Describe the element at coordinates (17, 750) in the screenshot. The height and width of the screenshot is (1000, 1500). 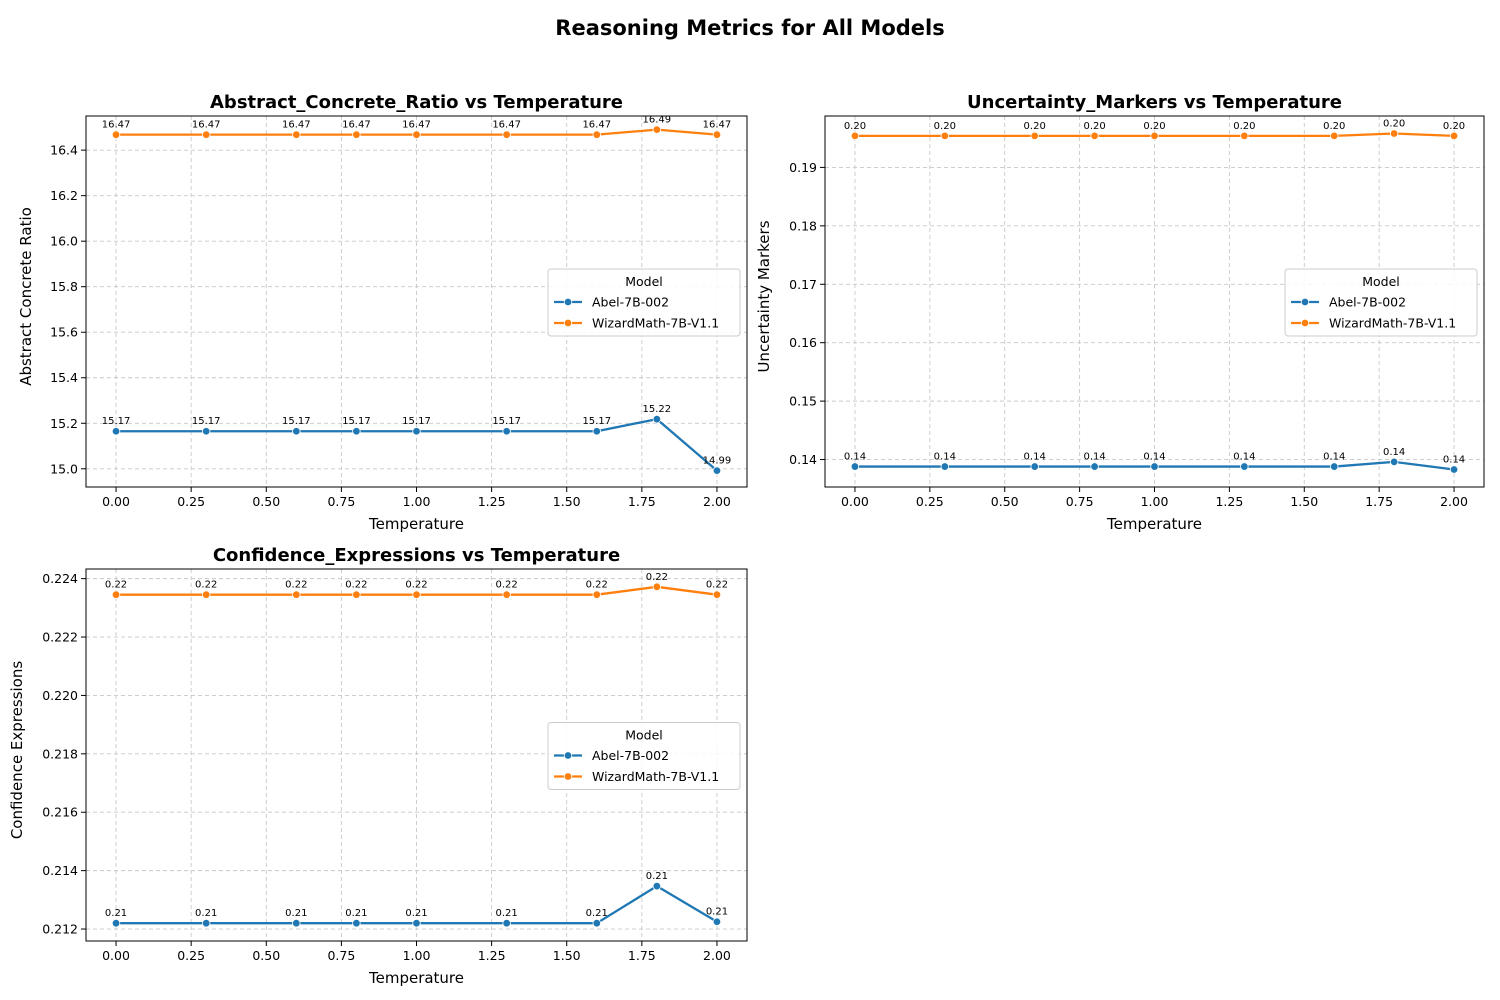
I see `y-axis-label: Confidence Expressions` at that location.